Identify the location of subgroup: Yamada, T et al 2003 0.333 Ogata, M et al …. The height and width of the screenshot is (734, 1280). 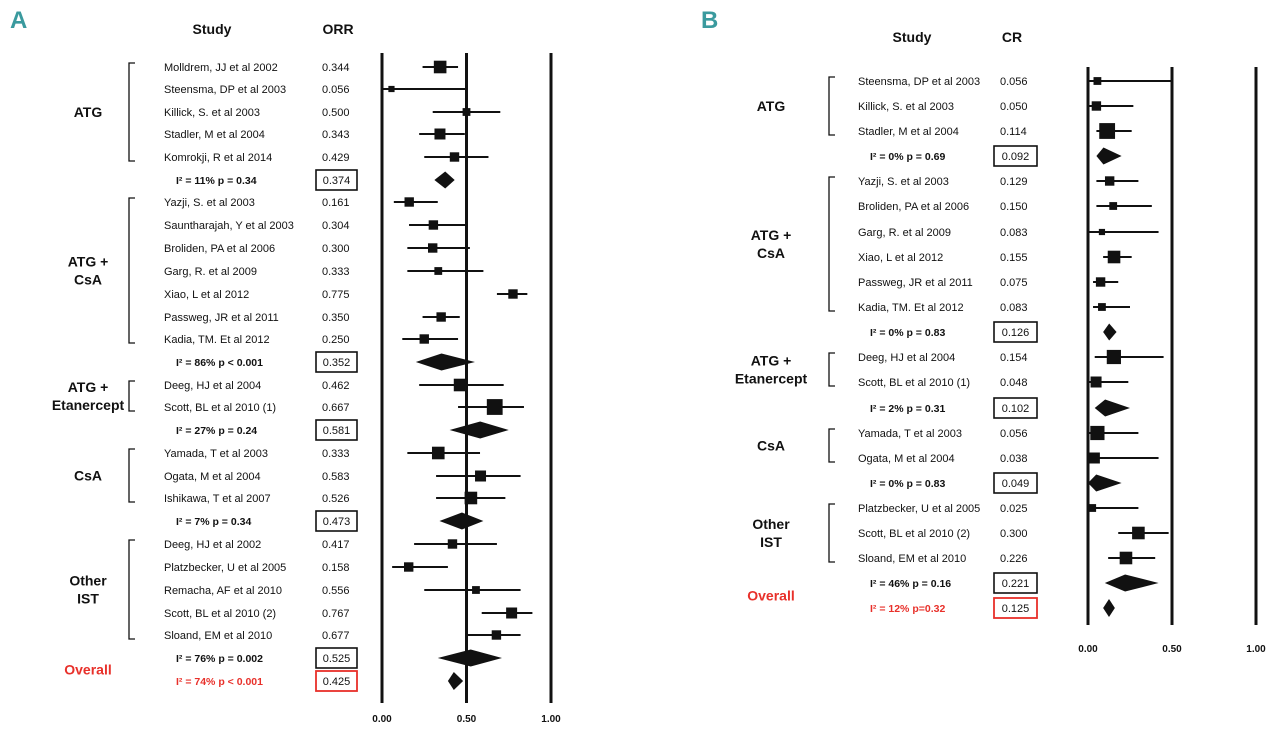
(297, 489).